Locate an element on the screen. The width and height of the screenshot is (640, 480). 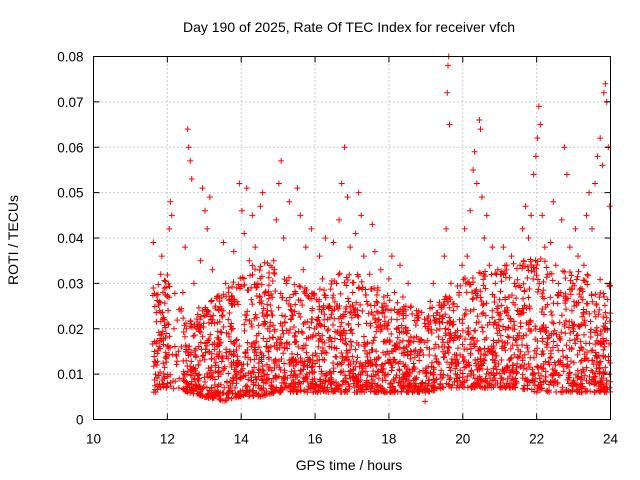
x-axis-label: GPS time / hours is located at coordinates (349, 465).